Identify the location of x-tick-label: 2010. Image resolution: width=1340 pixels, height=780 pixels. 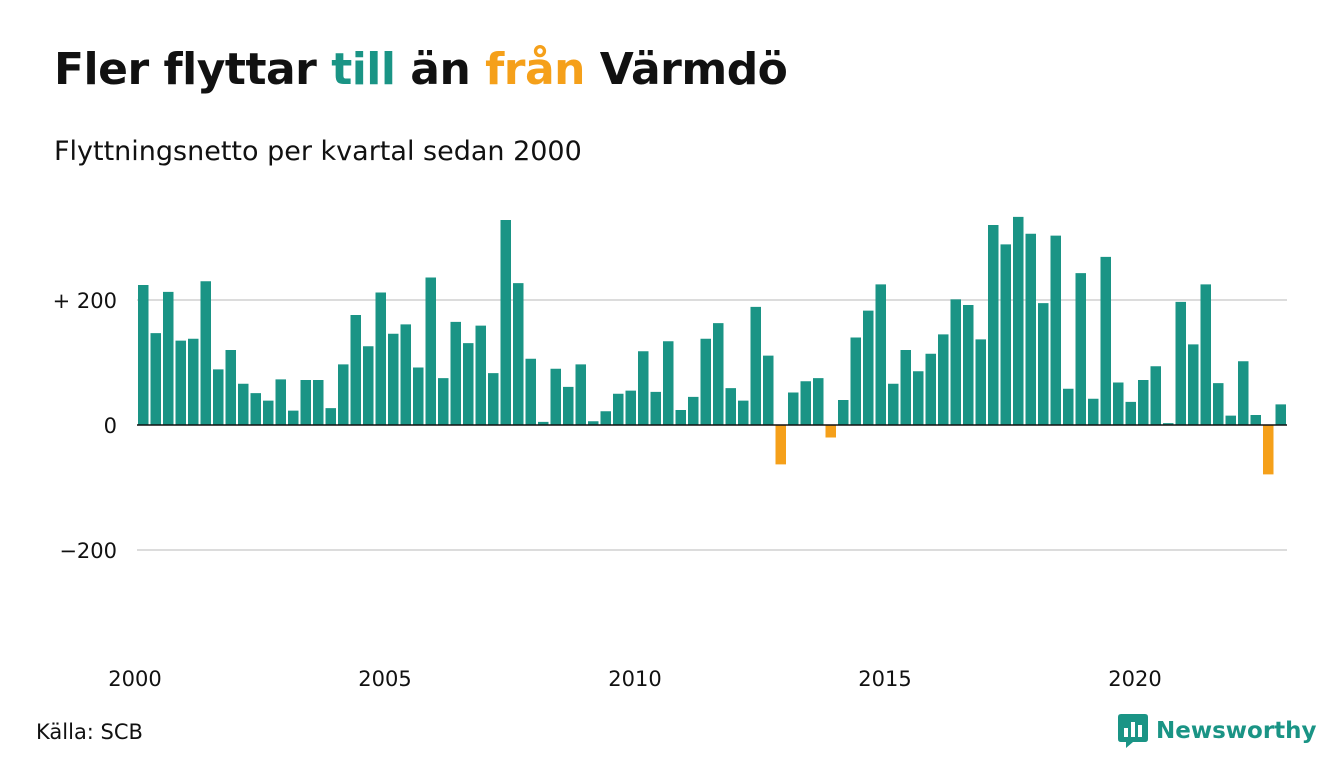
(634, 679).